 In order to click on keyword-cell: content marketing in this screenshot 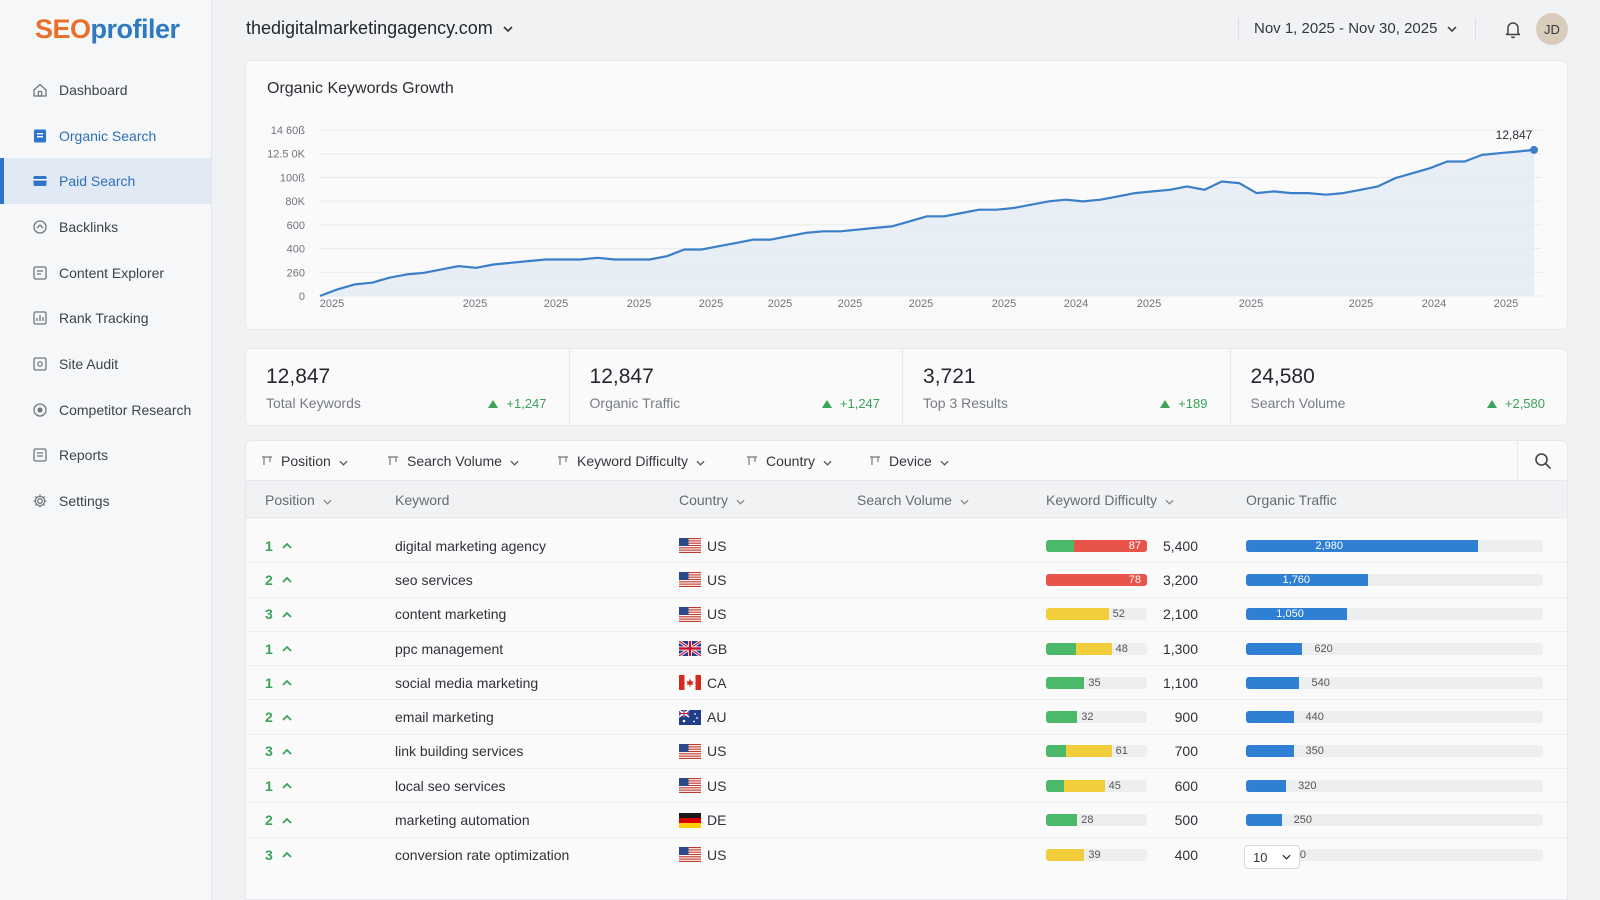, I will do `click(451, 614)`.